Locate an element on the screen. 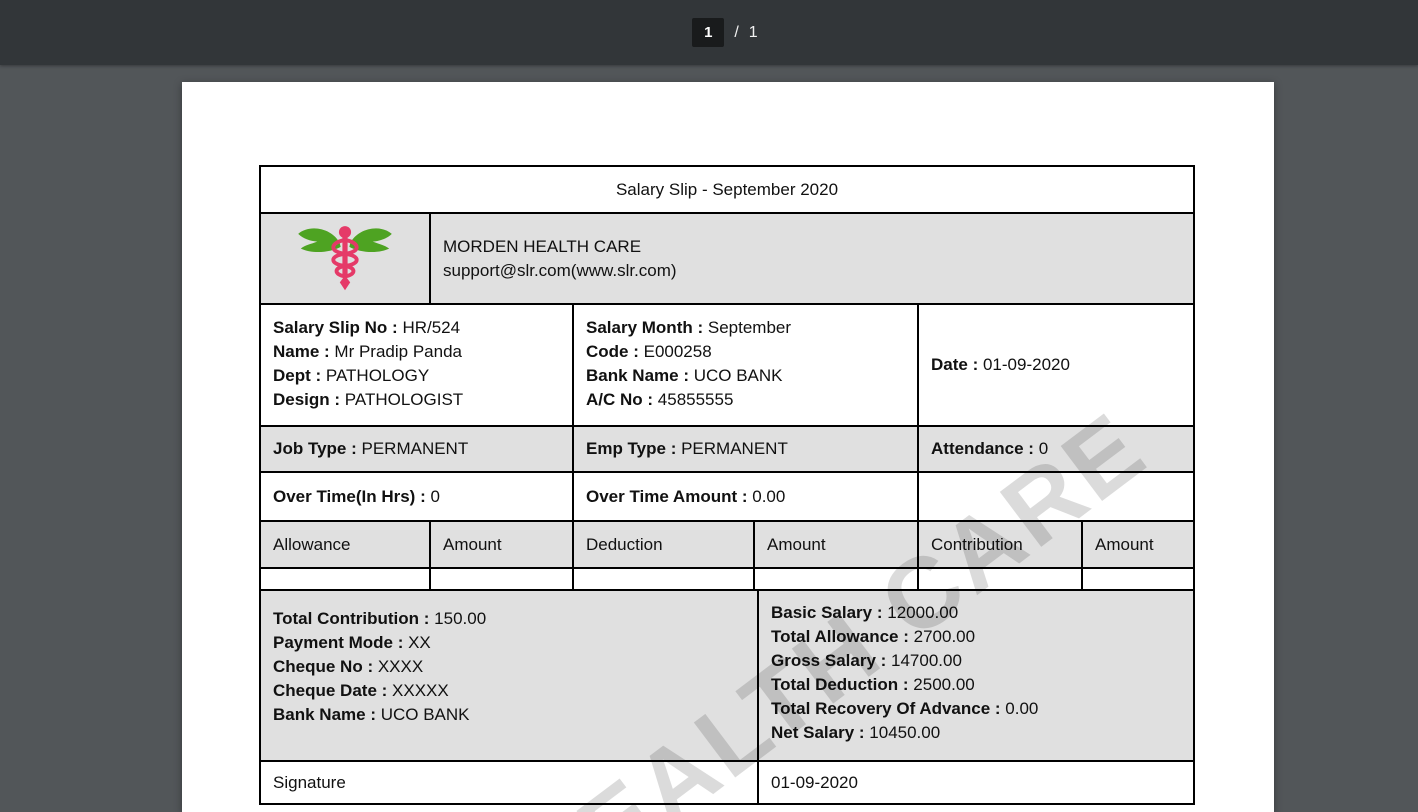 Image resolution: width=1418 pixels, height=812 pixels. field-label: Payment Mode is located at coordinates (340, 642).